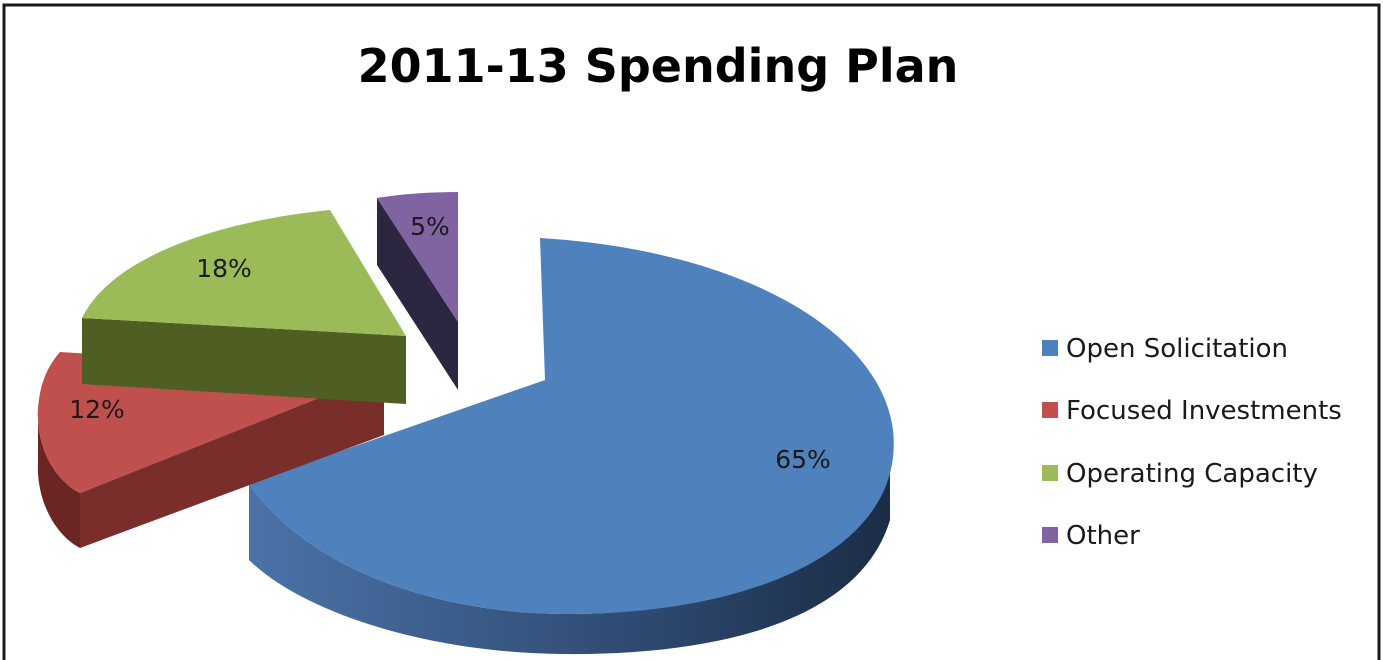  I want to click on data-label-open-solicitation: 65%, so click(803, 459).